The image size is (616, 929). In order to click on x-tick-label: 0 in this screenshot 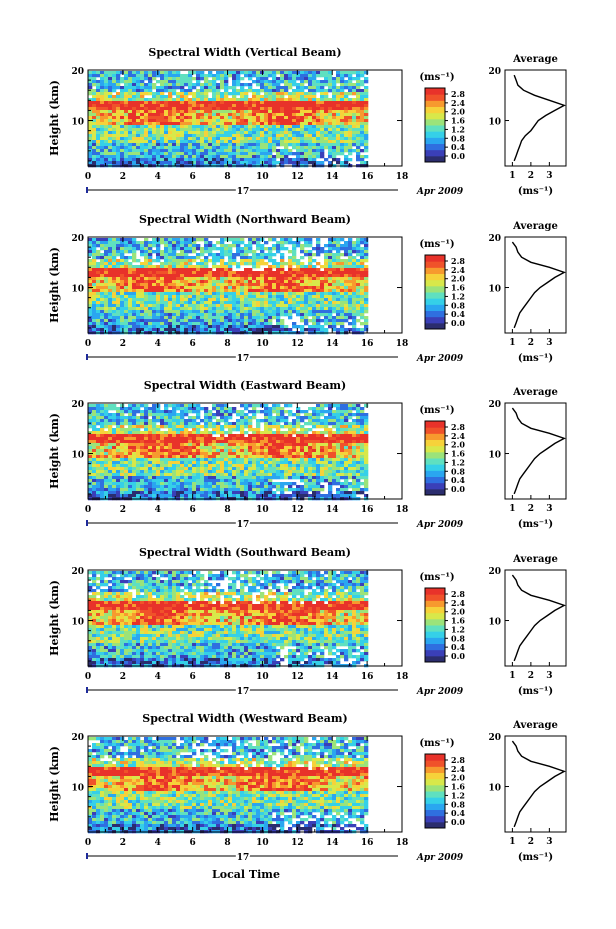, I will do `click(88, 177)`.